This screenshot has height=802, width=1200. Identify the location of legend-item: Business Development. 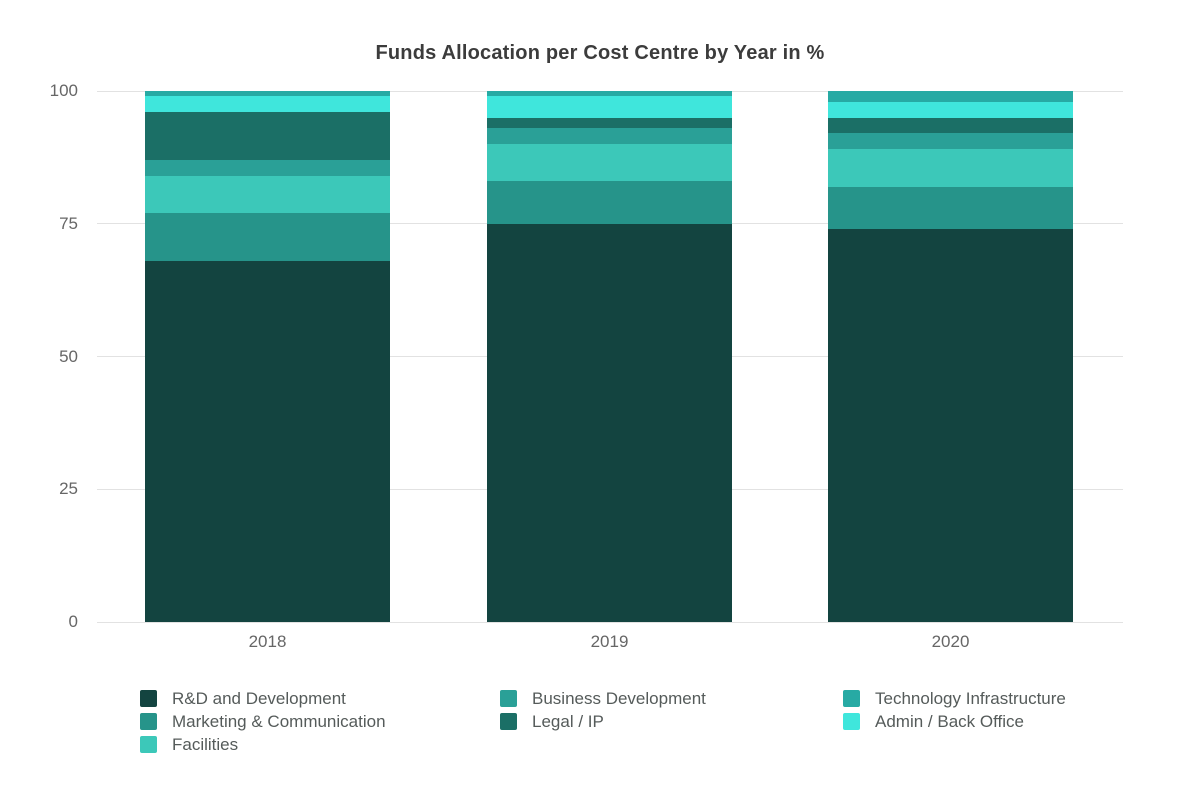
(603, 698).